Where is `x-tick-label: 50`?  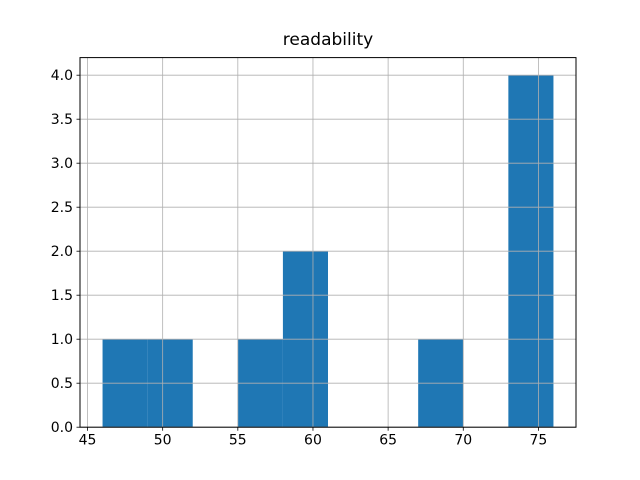 x-tick-label: 50 is located at coordinates (163, 441).